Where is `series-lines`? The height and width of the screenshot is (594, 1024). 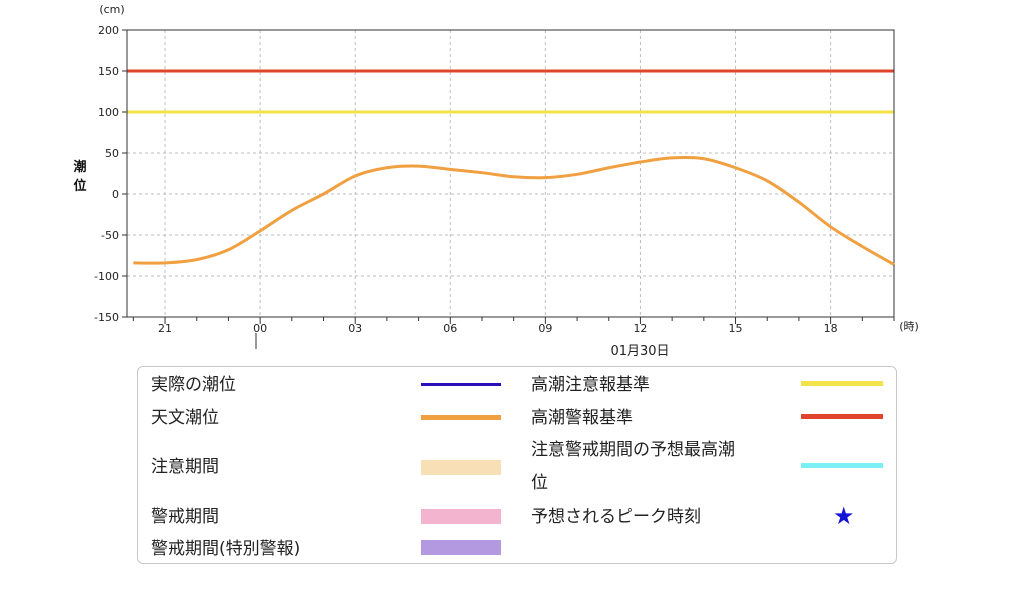 series-lines is located at coordinates (514, 211).